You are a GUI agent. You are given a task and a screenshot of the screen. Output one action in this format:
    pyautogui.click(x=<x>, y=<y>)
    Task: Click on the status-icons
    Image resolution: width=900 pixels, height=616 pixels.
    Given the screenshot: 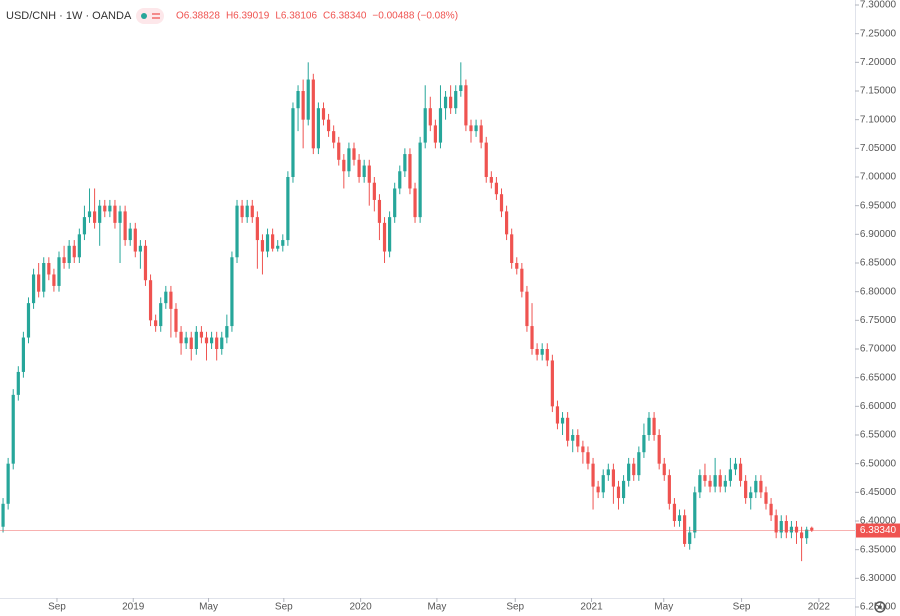 What is the action you would take?
    pyautogui.click(x=150, y=16)
    